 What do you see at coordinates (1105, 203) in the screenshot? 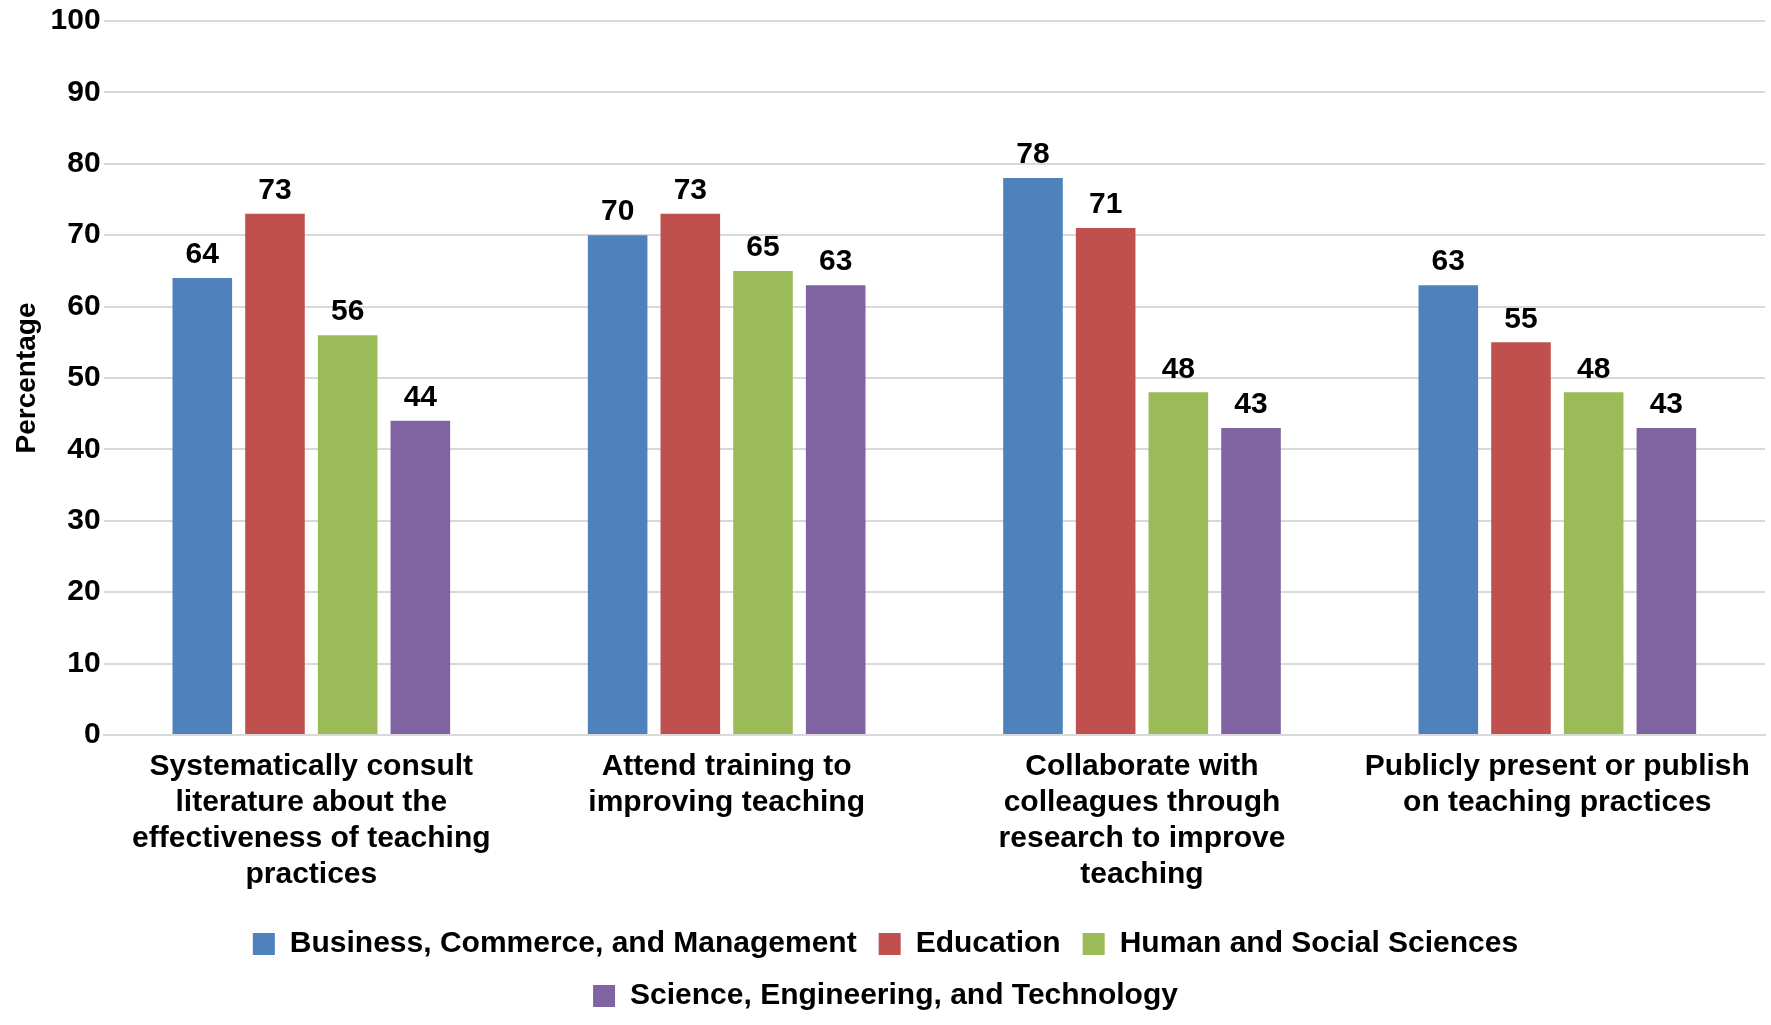
I see `data-label: 71` at bounding box center [1105, 203].